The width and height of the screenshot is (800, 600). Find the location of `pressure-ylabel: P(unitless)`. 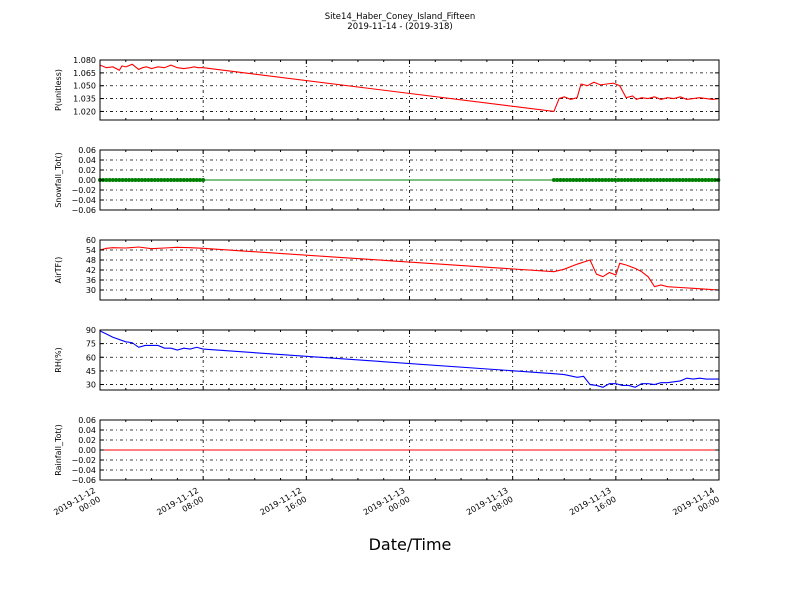

pressure-ylabel: P(unitless) is located at coordinates (58, 90).